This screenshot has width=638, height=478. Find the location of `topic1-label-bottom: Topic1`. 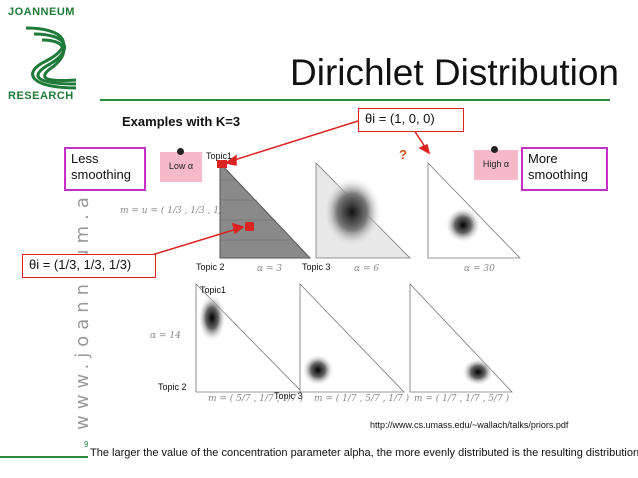

topic1-label-bottom: Topic1 is located at coordinates (213, 290).